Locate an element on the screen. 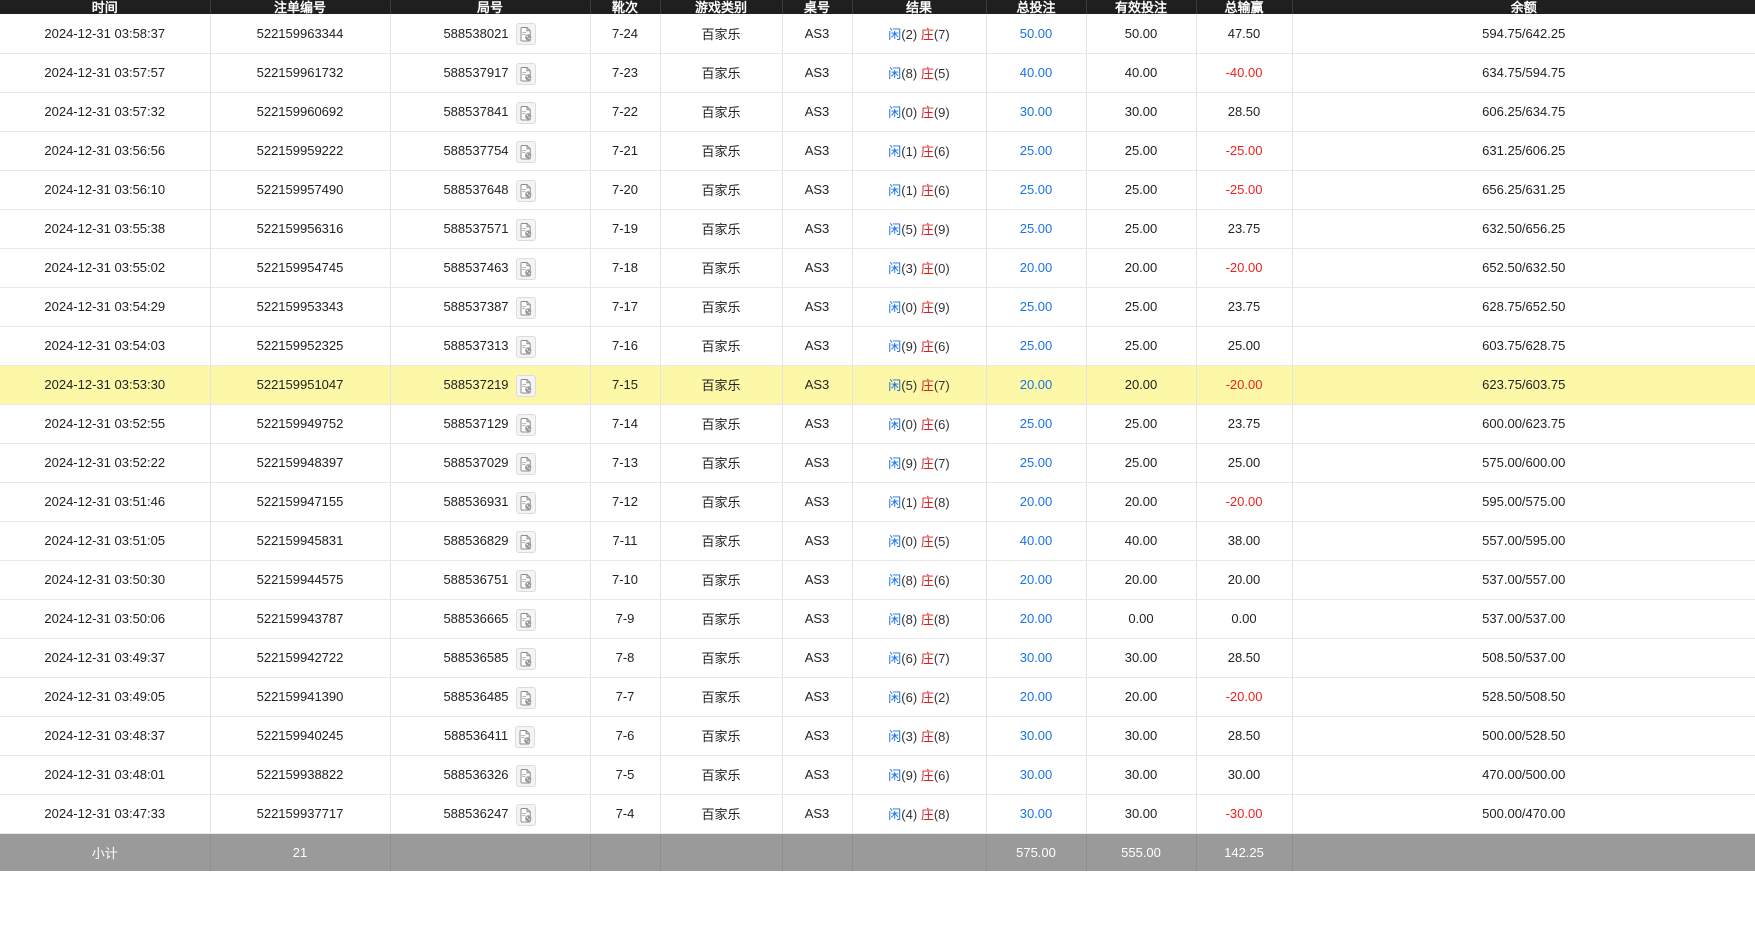 The height and width of the screenshot is (952, 1755). cell-round-no: 588536585 is located at coordinates (490, 658).